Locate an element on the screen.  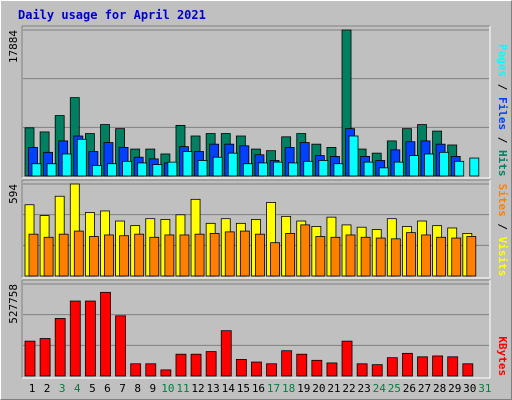
x-tick-label: 12 is located at coordinates (197, 388).